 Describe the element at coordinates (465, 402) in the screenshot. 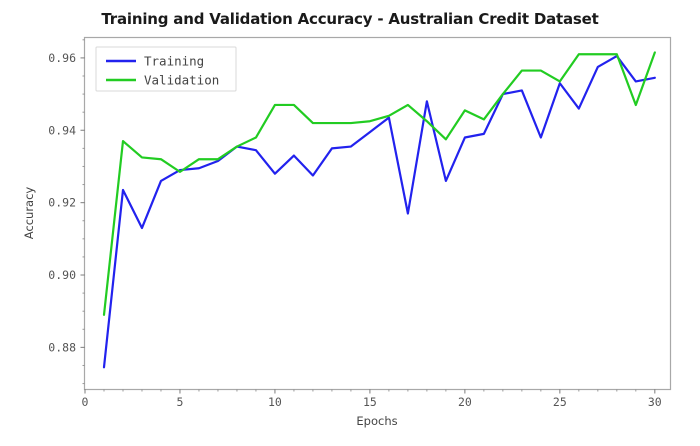

I see `x-tick-label: 20` at that location.